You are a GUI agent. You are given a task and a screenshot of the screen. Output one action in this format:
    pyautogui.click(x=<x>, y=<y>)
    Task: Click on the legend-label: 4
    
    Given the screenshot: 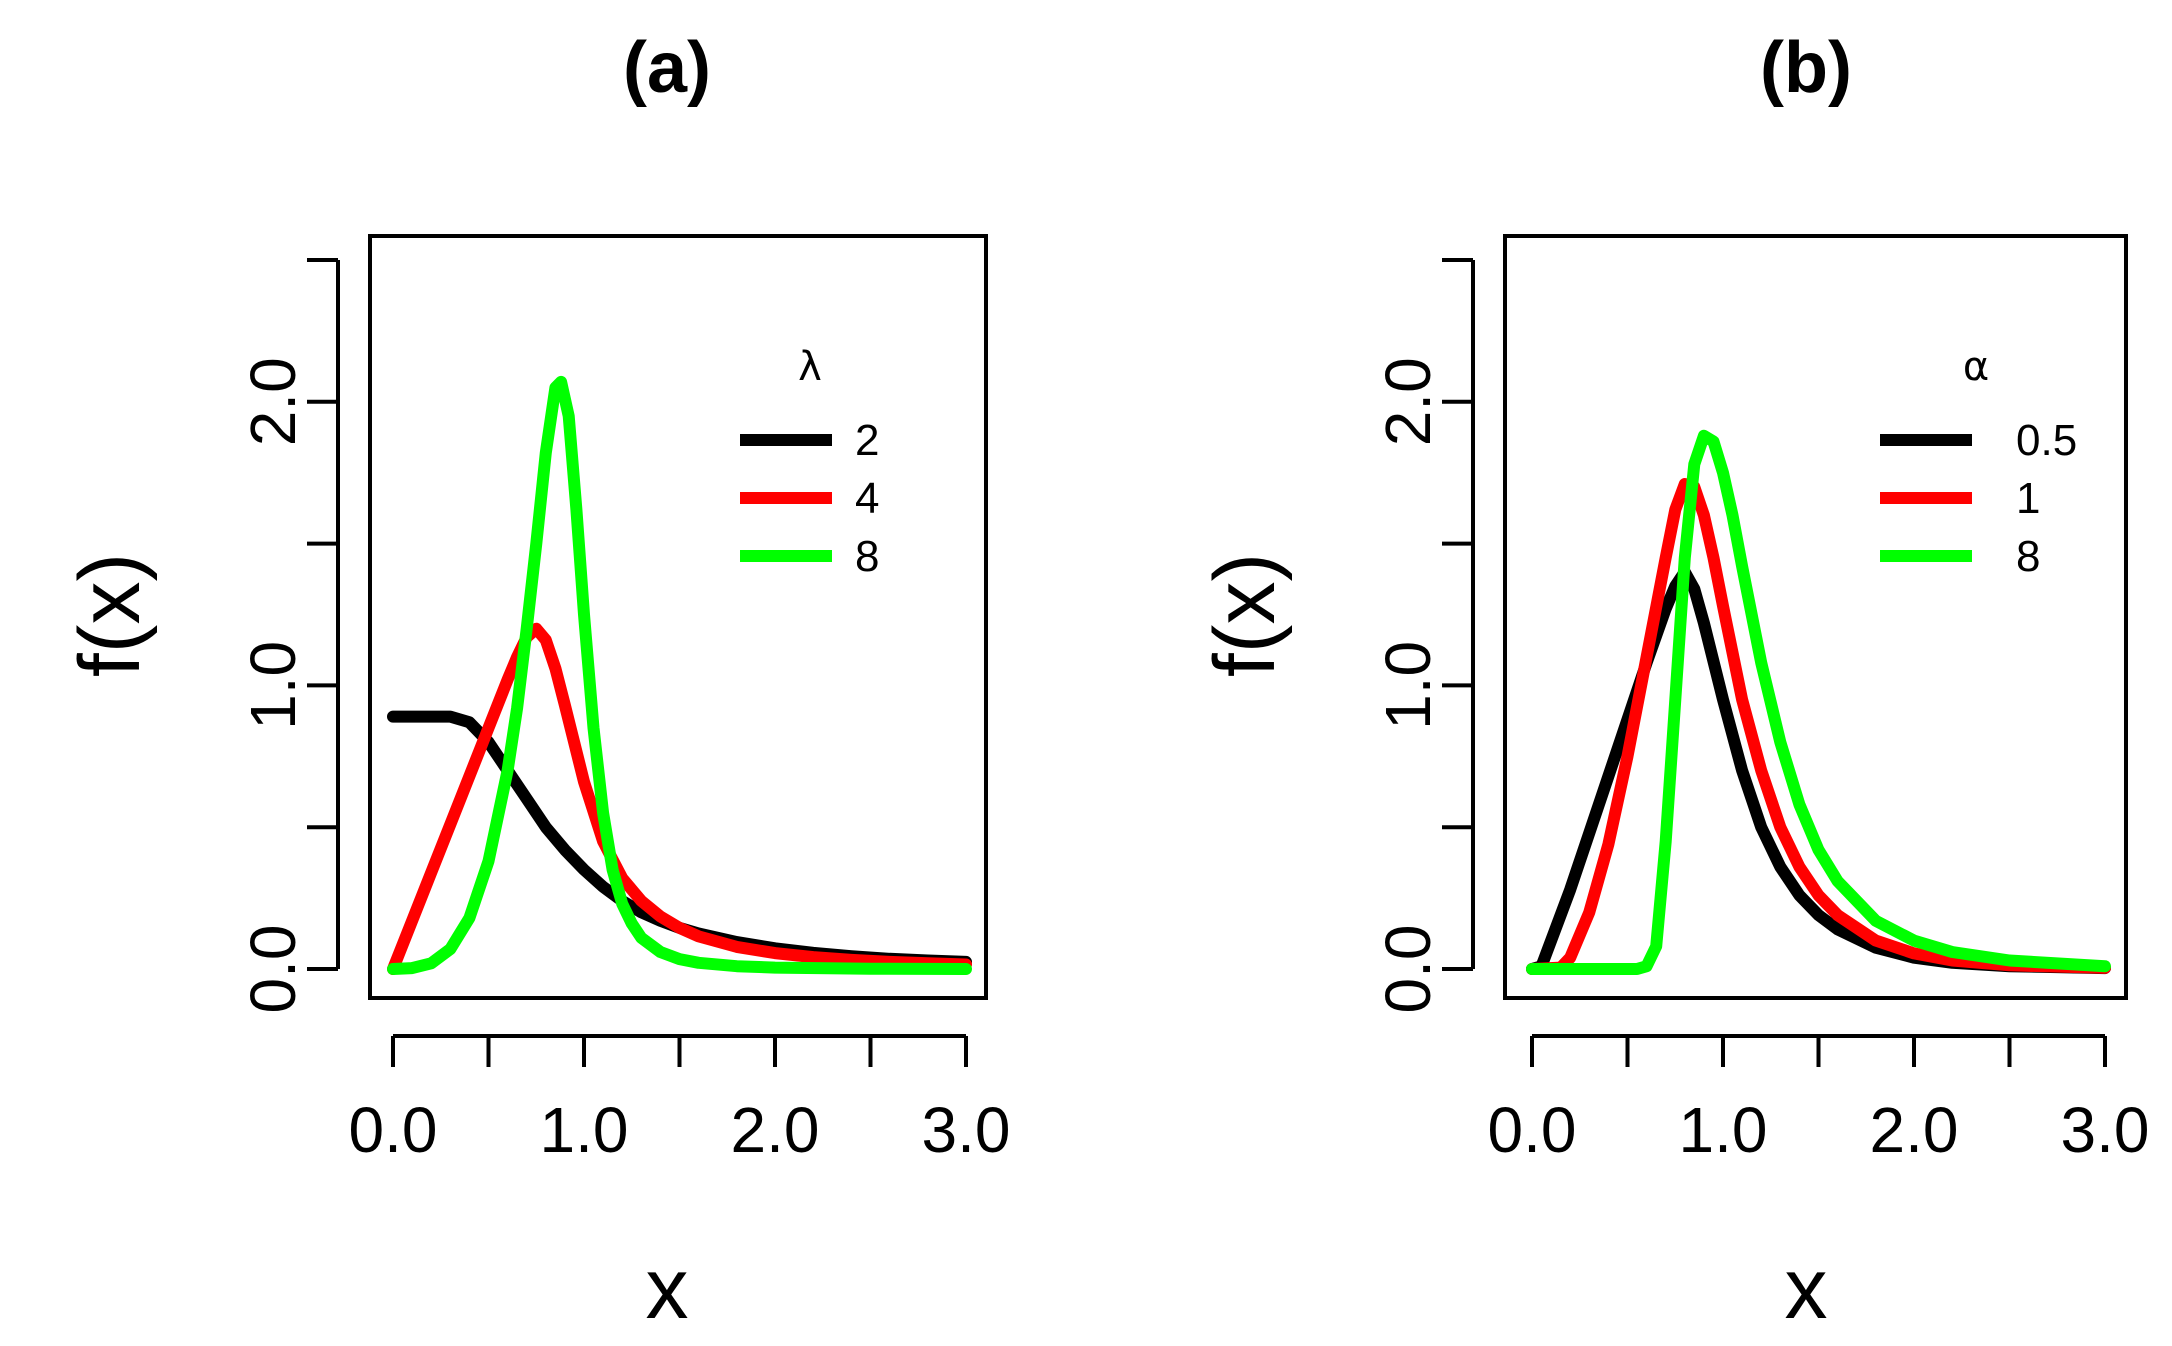 What is the action you would take?
    pyautogui.click(x=867, y=498)
    